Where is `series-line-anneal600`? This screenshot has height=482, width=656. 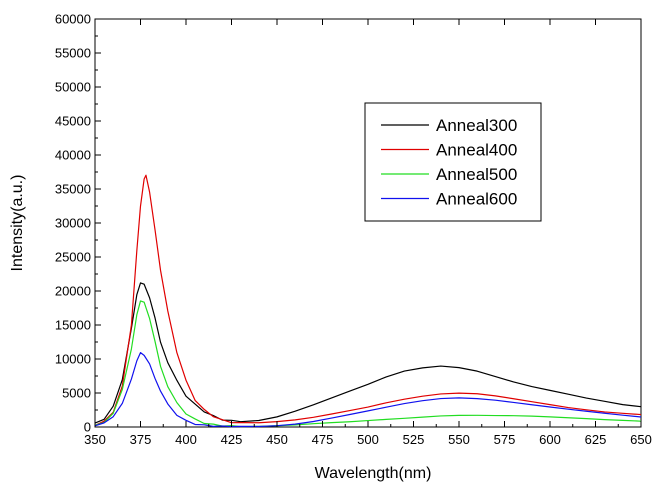 series-line-anneal600 is located at coordinates (368, 390).